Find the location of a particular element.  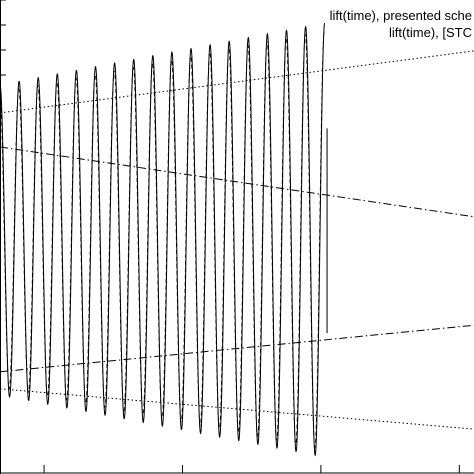

legend-entry-1: lift(time), presented sche is located at coordinates (401, 15).